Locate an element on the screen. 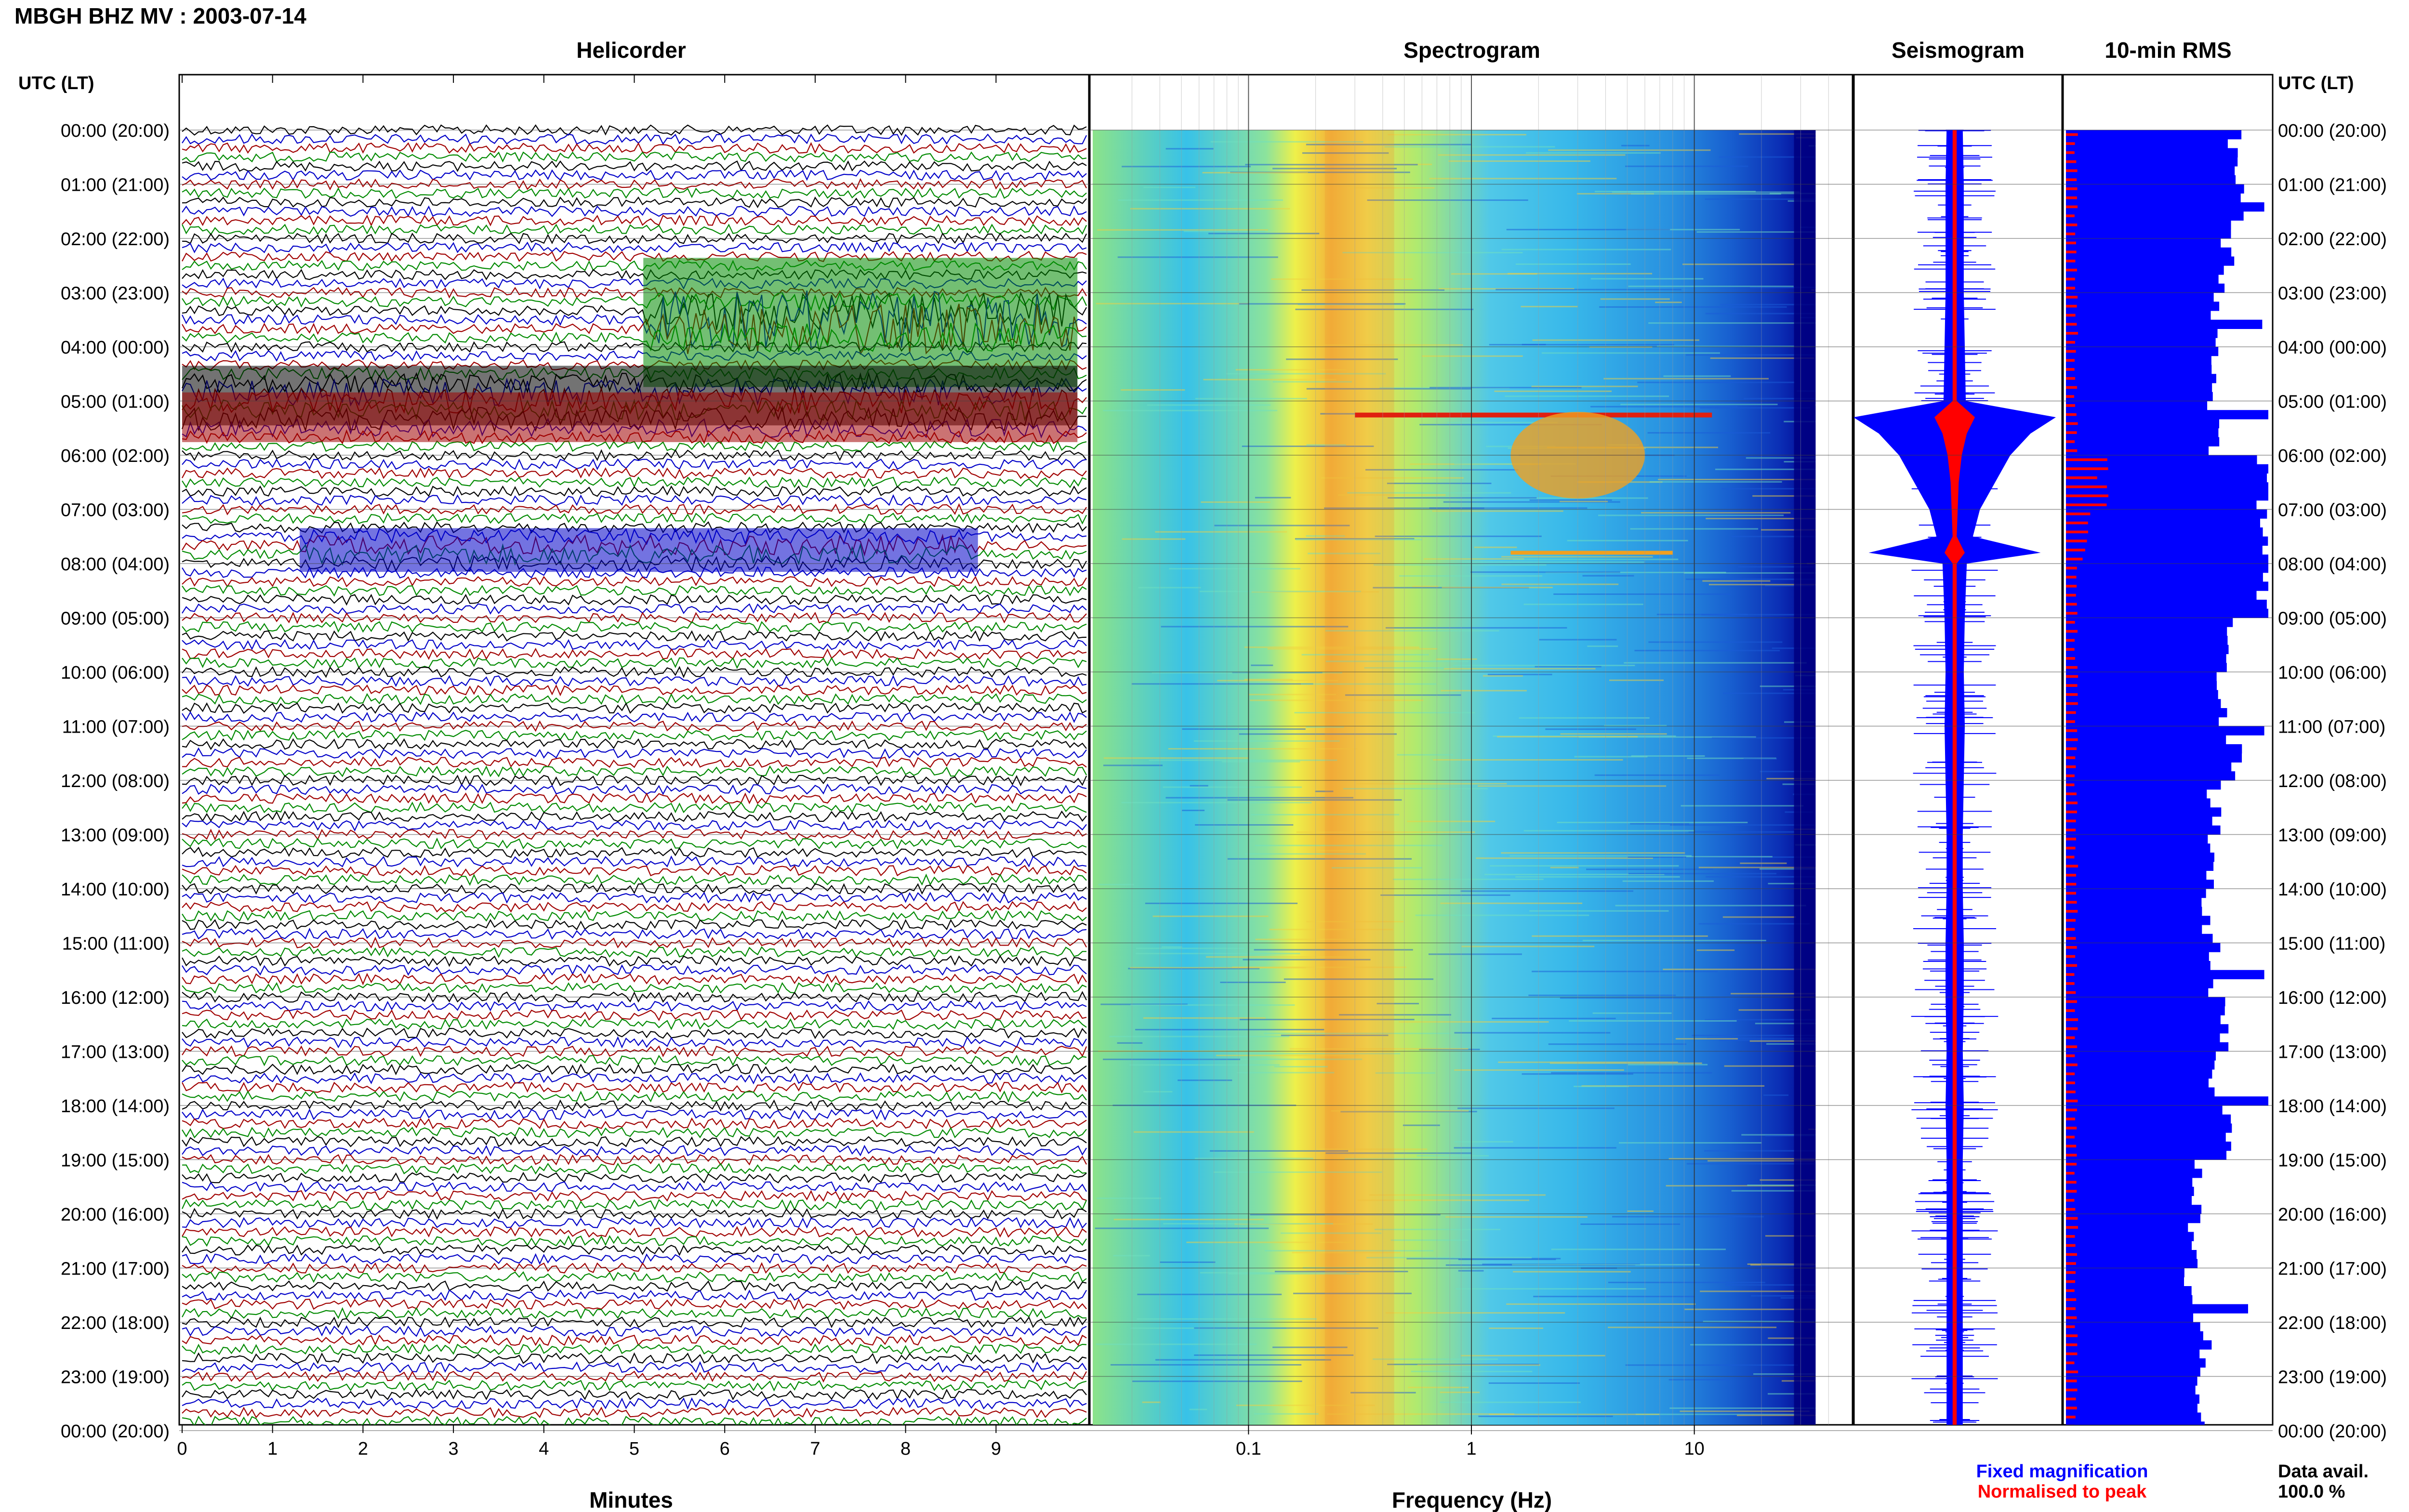 The image size is (2409, 1512). spectrogram-event is located at coordinates (1591, 553).